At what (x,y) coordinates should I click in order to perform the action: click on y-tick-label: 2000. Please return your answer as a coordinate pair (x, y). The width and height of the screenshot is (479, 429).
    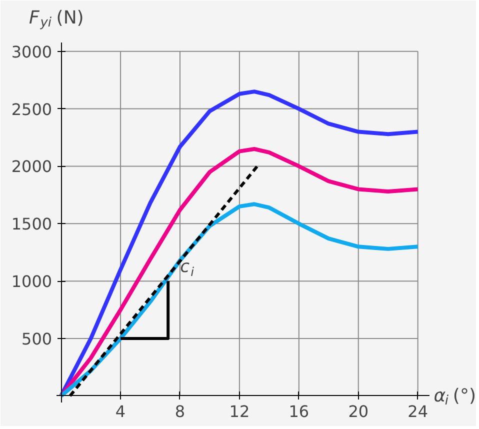
    Looking at the image, I should click on (31, 166).